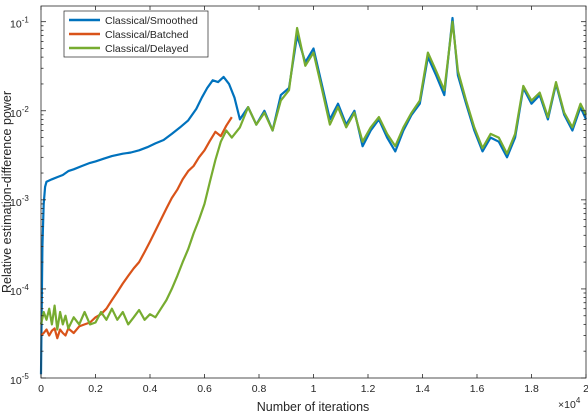 The image size is (588, 412). What do you see at coordinates (26, 198) in the screenshot?
I see `y-tick-exp-2: -3` at bounding box center [26, 198].